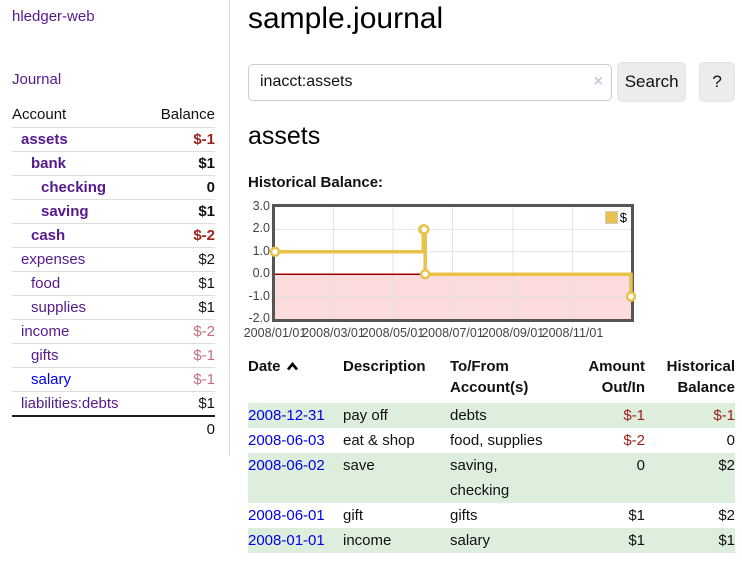 This screenshot has height=582, width=742. I want to click on sidebar-account-saving: saving, so click(65, 211).